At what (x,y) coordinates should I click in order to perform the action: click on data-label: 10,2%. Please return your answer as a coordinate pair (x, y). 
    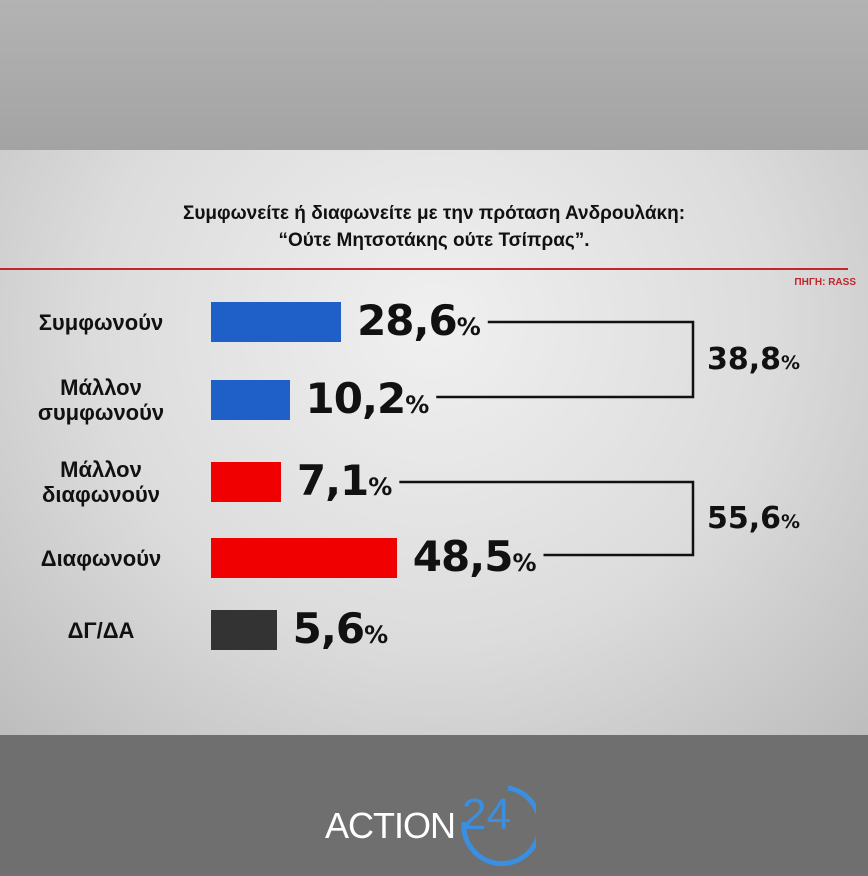
    Looking at the image, I should click on (367, 398).